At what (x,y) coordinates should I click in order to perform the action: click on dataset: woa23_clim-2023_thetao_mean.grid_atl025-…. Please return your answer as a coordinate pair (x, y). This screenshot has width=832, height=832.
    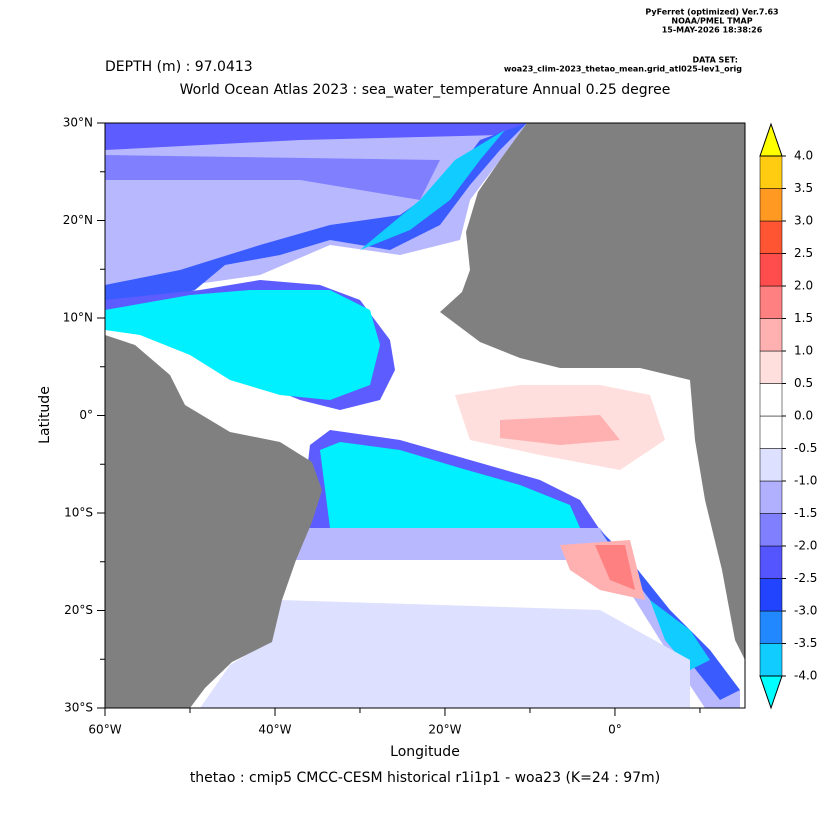
    Looking at the image, I should click on (623, 69).